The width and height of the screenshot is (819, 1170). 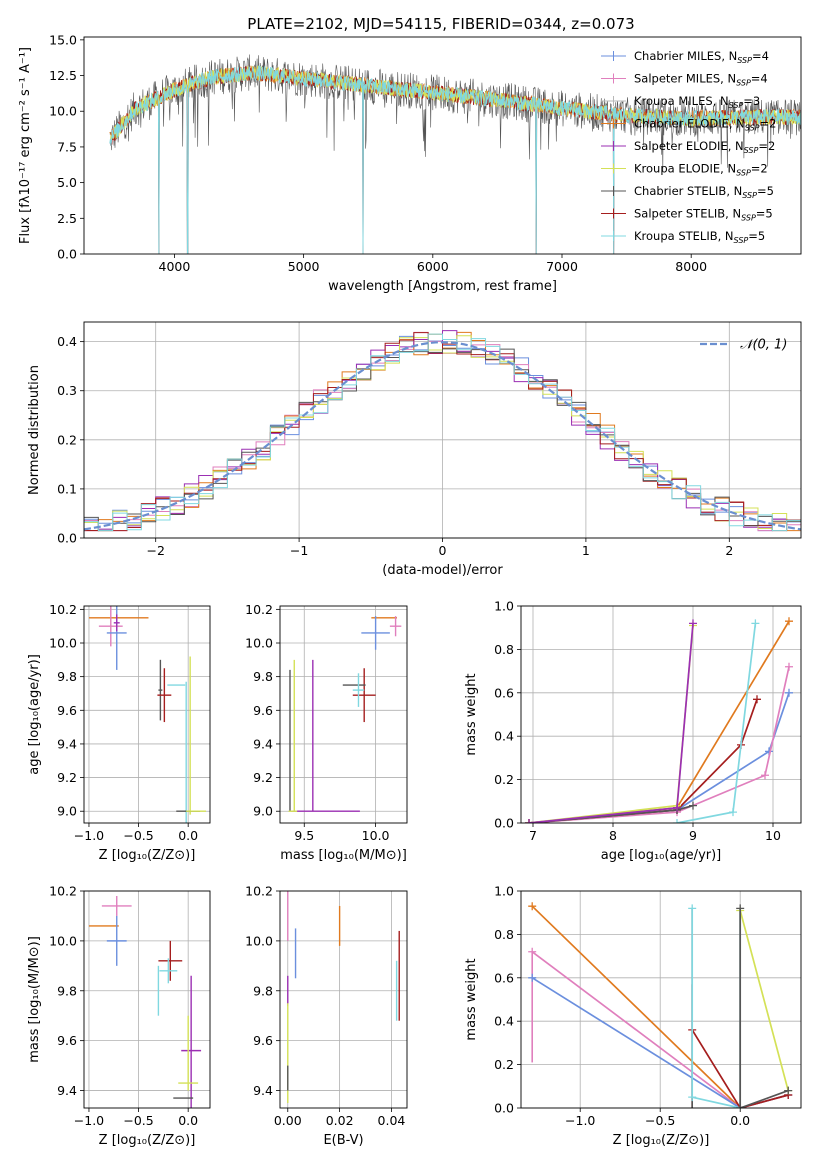 I want to click on weight-line-ks, so click(x=716, y=723).